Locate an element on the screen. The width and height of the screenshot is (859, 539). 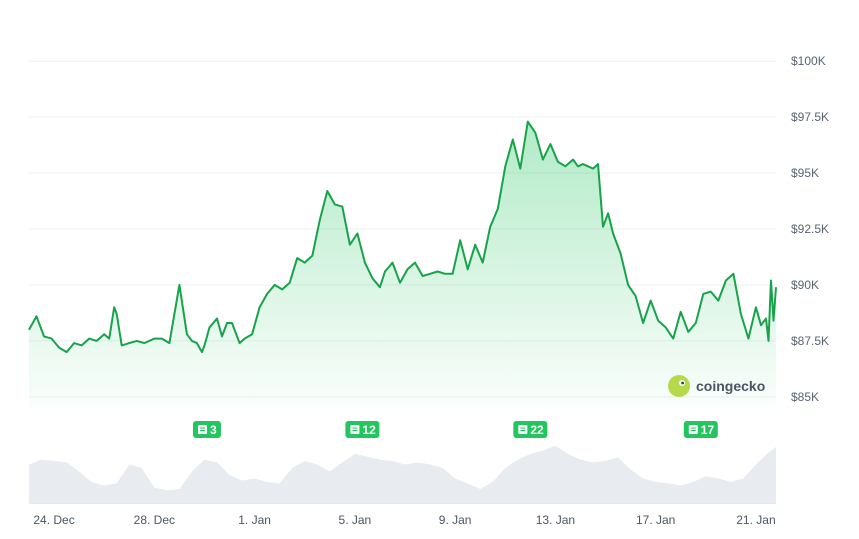
news-badge-count: 17 is located at coordinates (708, 430).